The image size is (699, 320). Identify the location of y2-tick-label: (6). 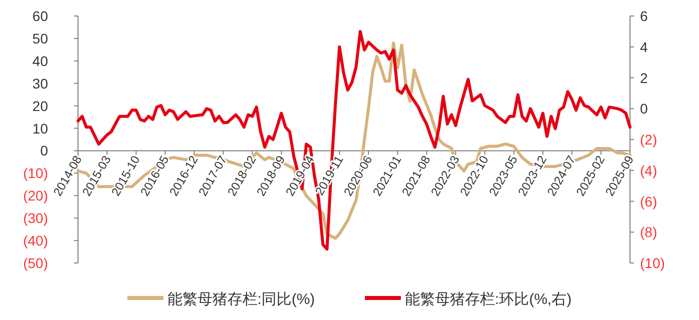
(649, 201).